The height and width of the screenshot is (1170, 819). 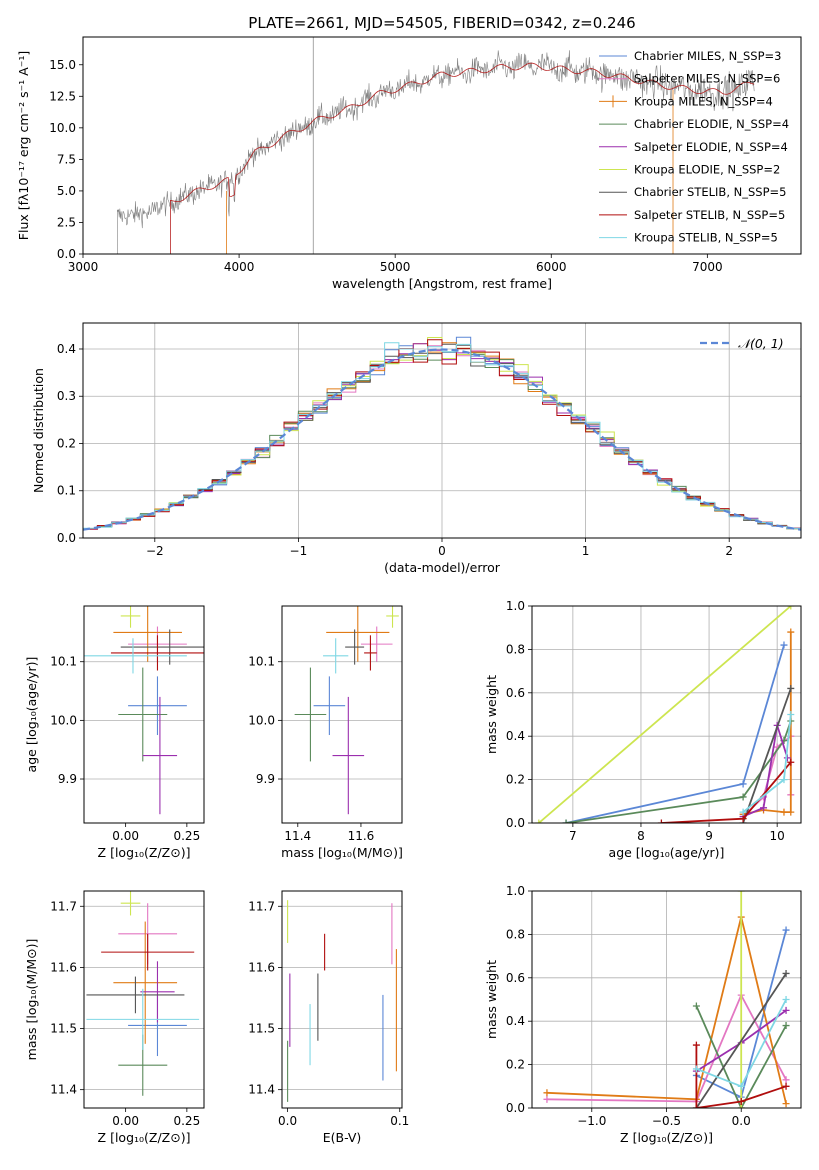 I want to click on x-axis-label: age [log₁₀(age/yr)], so click(x=667, y=852).